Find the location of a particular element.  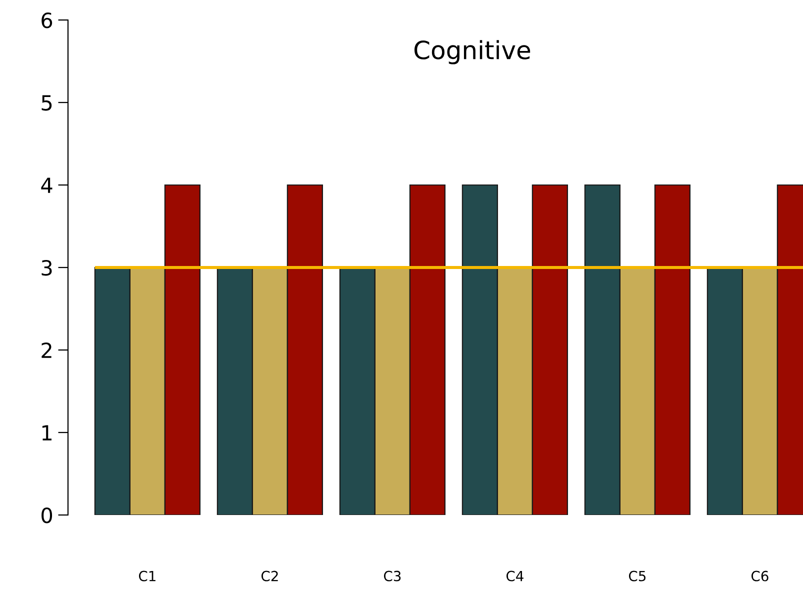

x-tick-label: C3 is located at coordinates (392, 576).